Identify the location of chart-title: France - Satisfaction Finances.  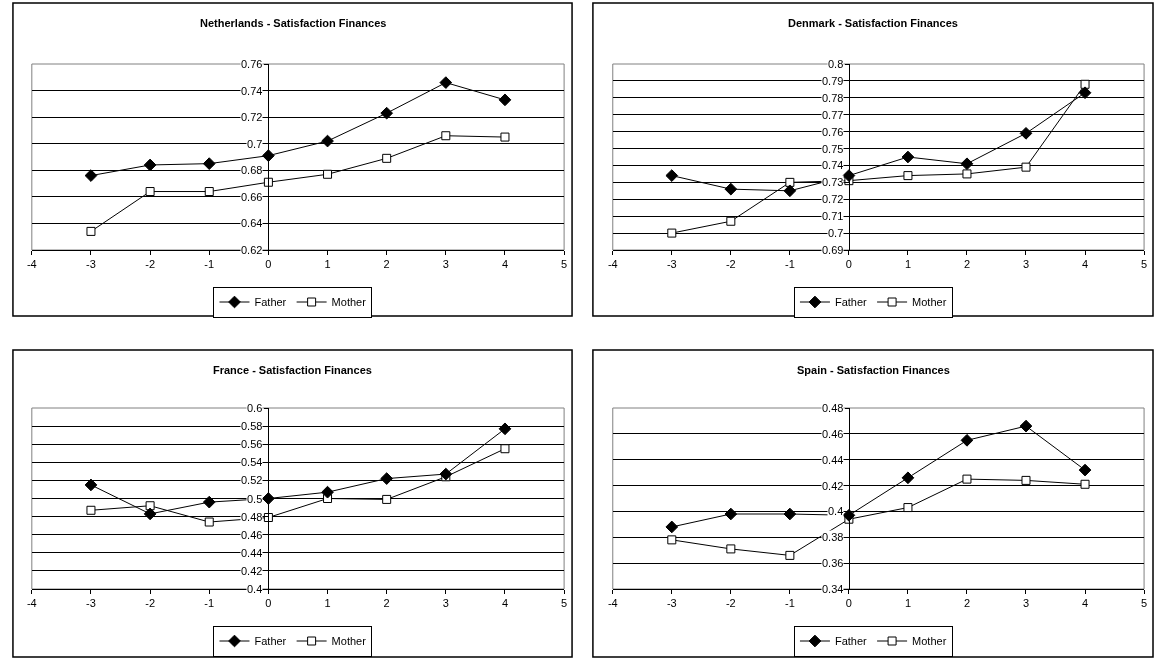
(292, 370).